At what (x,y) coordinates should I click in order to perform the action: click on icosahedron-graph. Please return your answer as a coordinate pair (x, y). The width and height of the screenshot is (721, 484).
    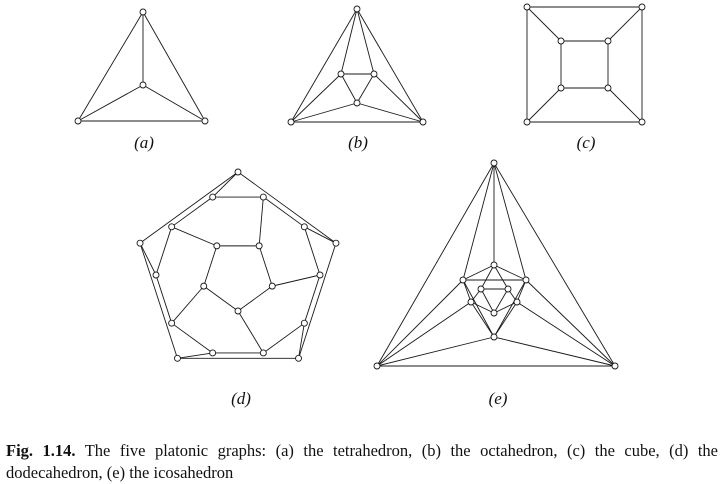
    Looking at the image, I should click on (496, 264).